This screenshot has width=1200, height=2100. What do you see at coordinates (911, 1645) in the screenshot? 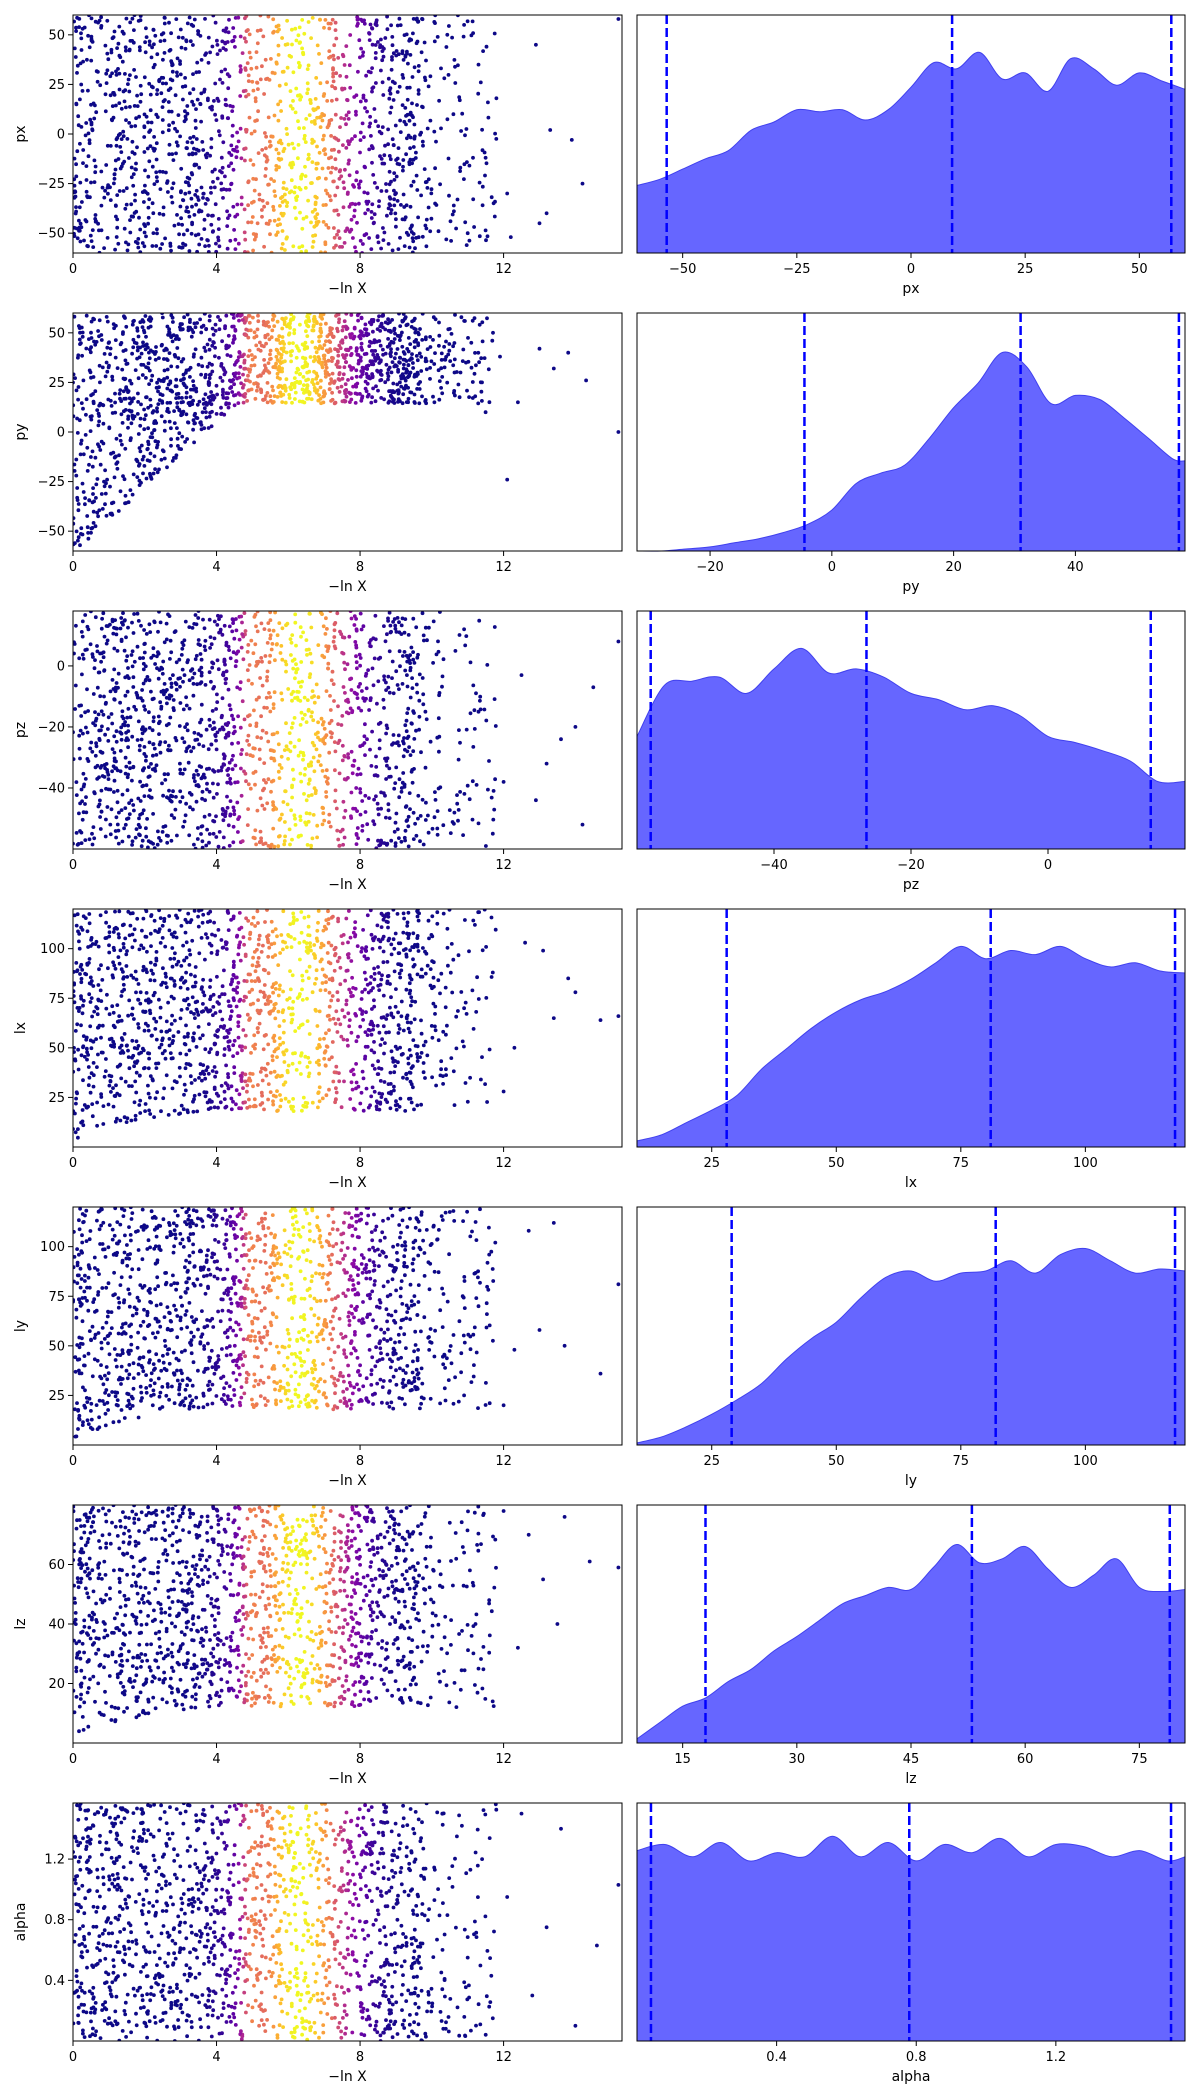
I see `marginal-panel-lz: 15 30 45 60 75 lz` at bounding box center [911, 1645].